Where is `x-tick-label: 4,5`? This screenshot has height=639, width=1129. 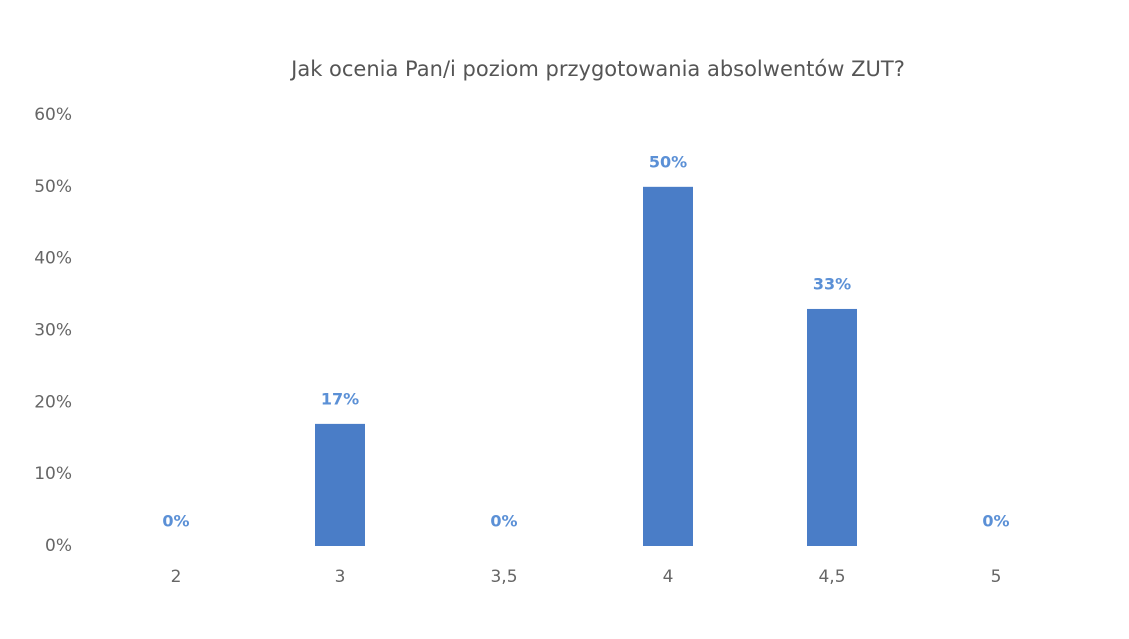 x-tick-label: 4,5 is located at coordinates (831, 577).